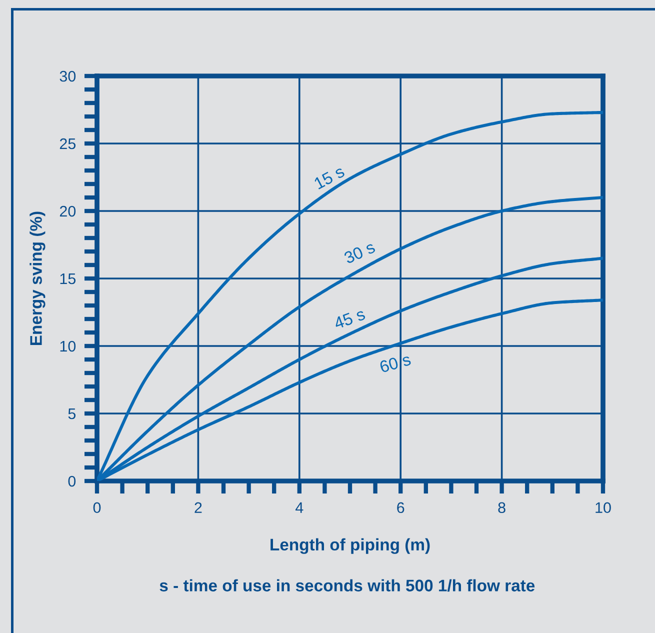  Describe the element at coordinates (97, 508) in the screenshot. I see `x-tick-label: 0` at that location.